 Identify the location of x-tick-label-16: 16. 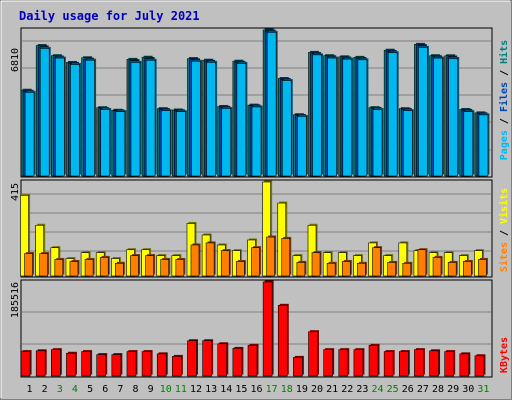
(256, 389).